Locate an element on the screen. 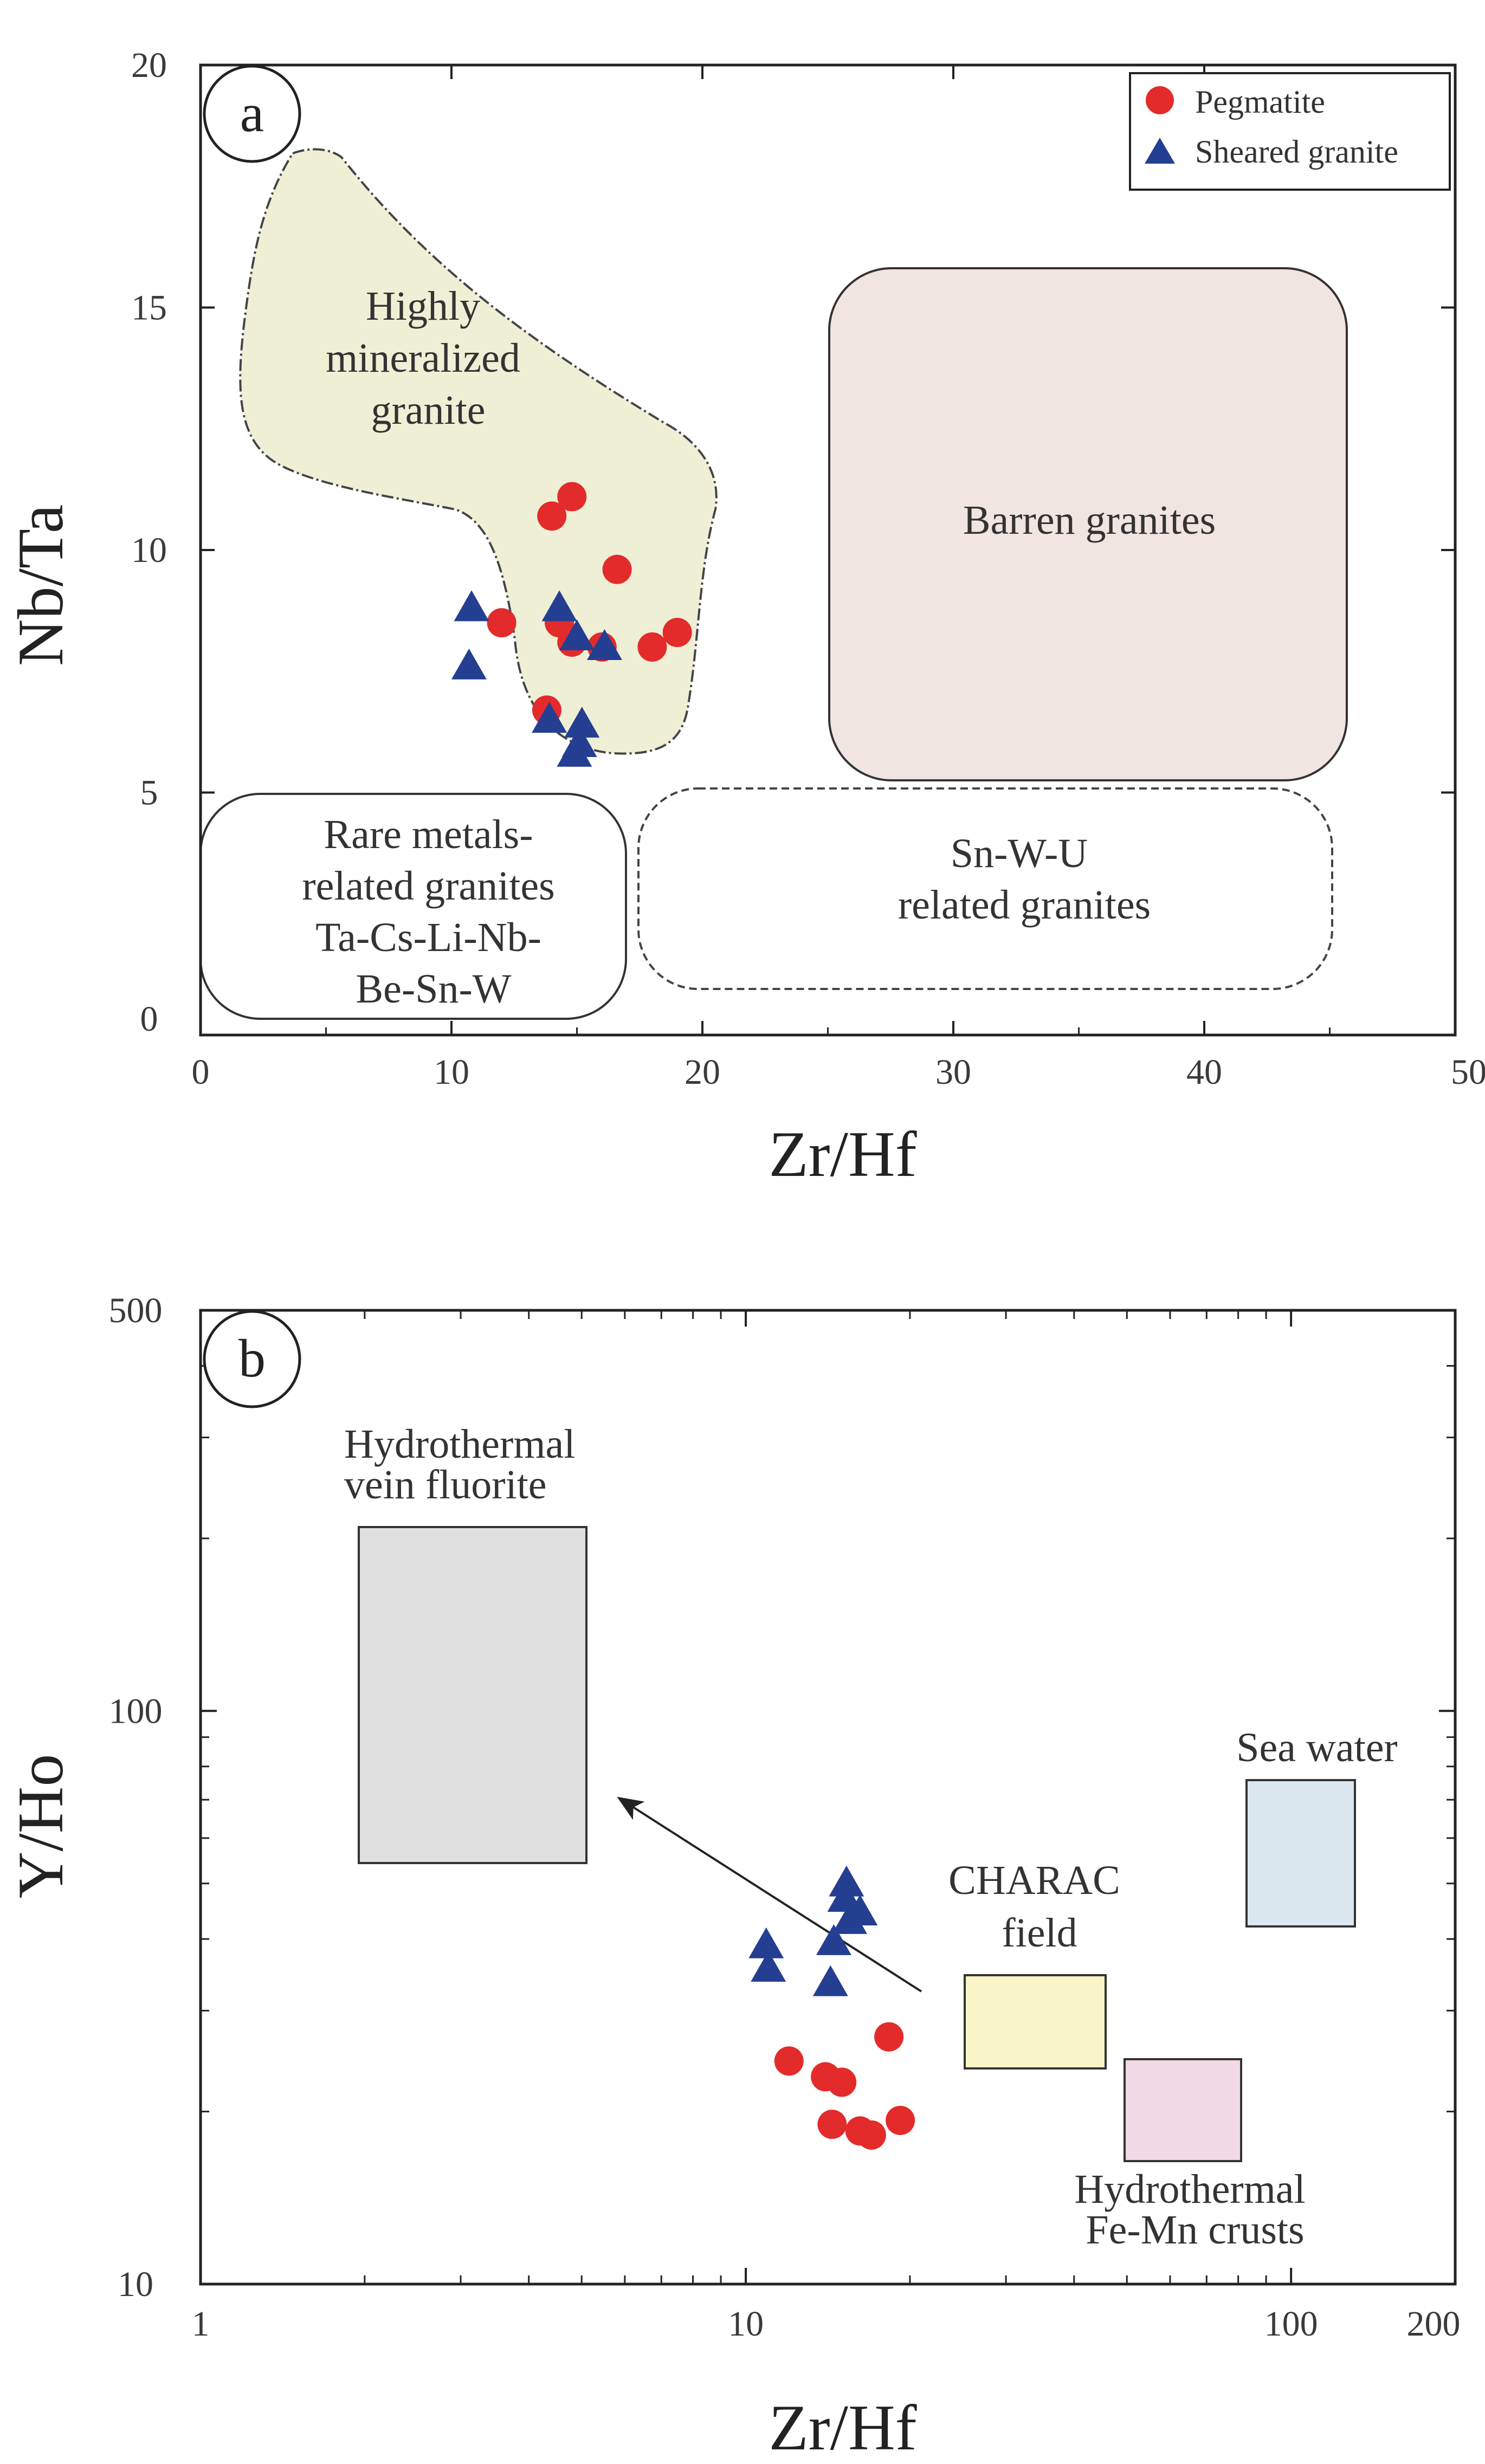 Image resolution: width=1485 pixels, height=2464 pixels. fe-mn-crusts-field is located at coordinates (1183, 2110).